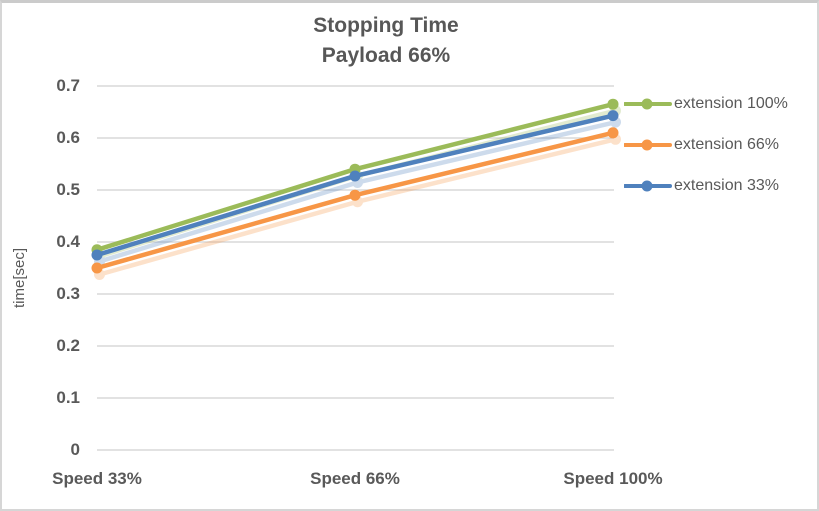 The image size is (819, 511). Describe the element at coordinates (386, 25) in the screenshot. I see `chart-title-line1: Stopping Time` at that location.